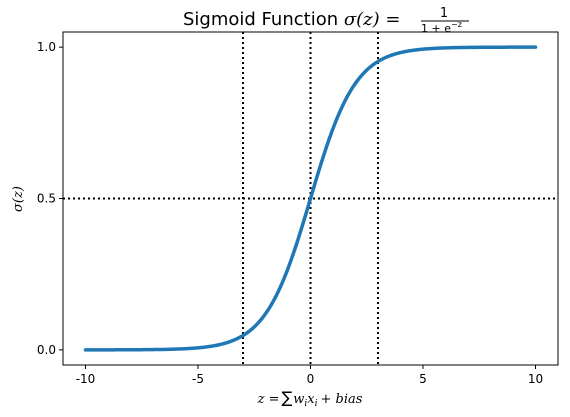  What do you see at coordinates (444, 13) in the screenshot?
I see `title-fraction-numerator: 1` at bounding box center [444, 13].